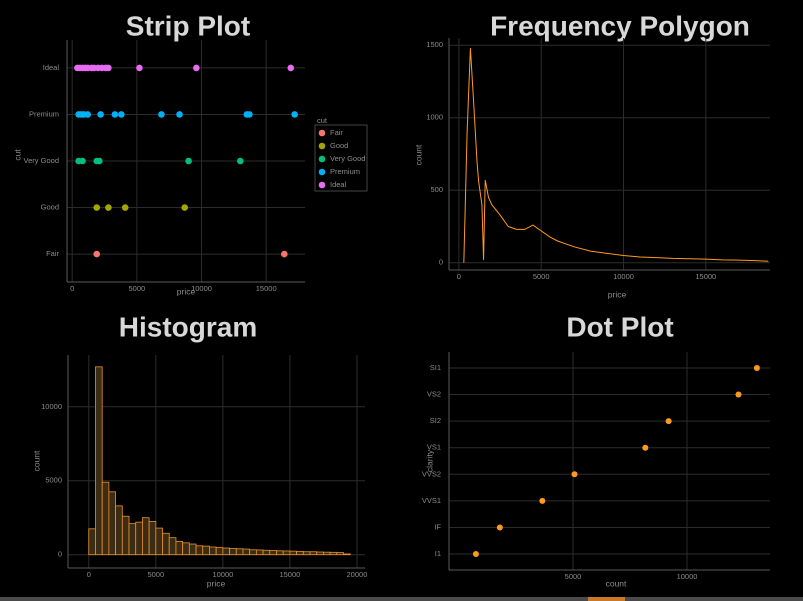 This screenshot has height=601, width=803. Describe the element at coordinates (619, 326) in the screenshot. I see `chart-title: Dot Plot` at that location.